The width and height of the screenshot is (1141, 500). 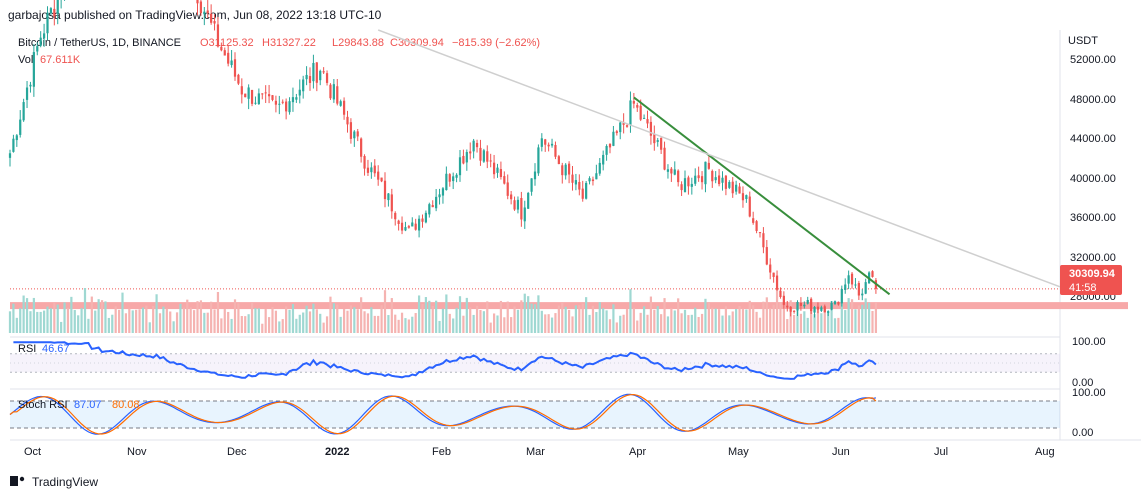 What do you see at coordinates (535, 414) in the screenshot?
I see `stoch-band` at bounding box center [535, 414].